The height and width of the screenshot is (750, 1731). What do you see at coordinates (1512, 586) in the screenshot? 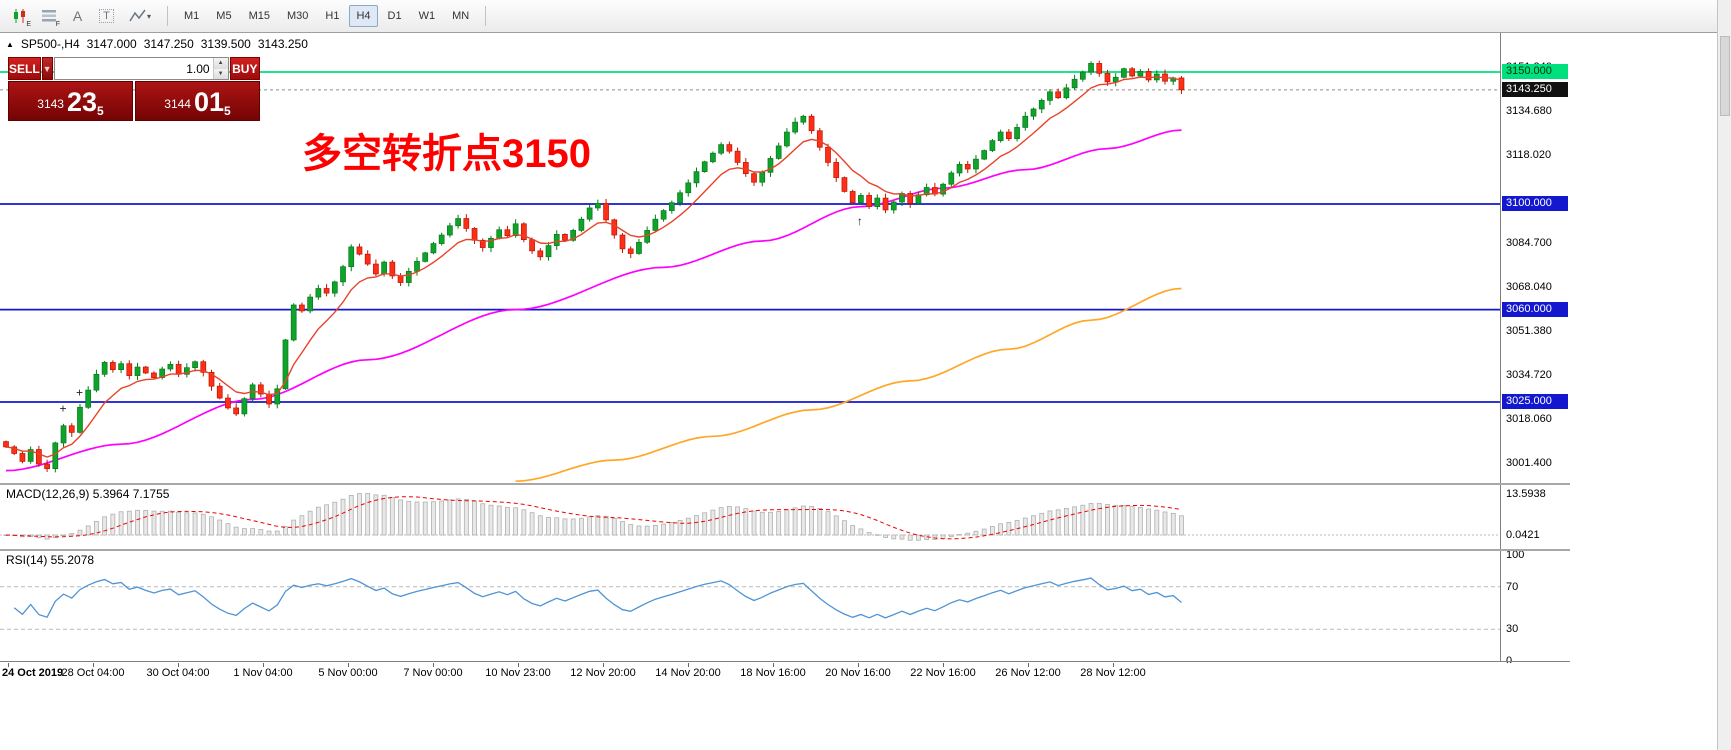
I see `rsi-axis-label: 70` at bounding box center [1512, 586].